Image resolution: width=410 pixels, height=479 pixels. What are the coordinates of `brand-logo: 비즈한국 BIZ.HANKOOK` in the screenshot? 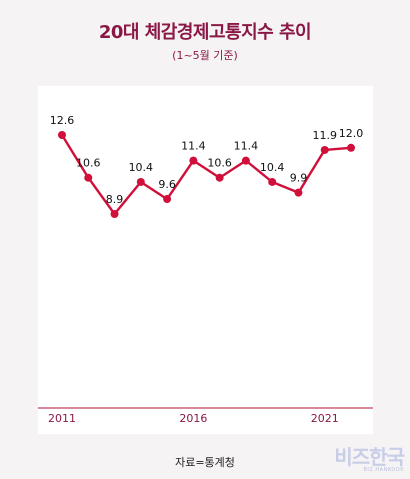 It's located at (369, 459).